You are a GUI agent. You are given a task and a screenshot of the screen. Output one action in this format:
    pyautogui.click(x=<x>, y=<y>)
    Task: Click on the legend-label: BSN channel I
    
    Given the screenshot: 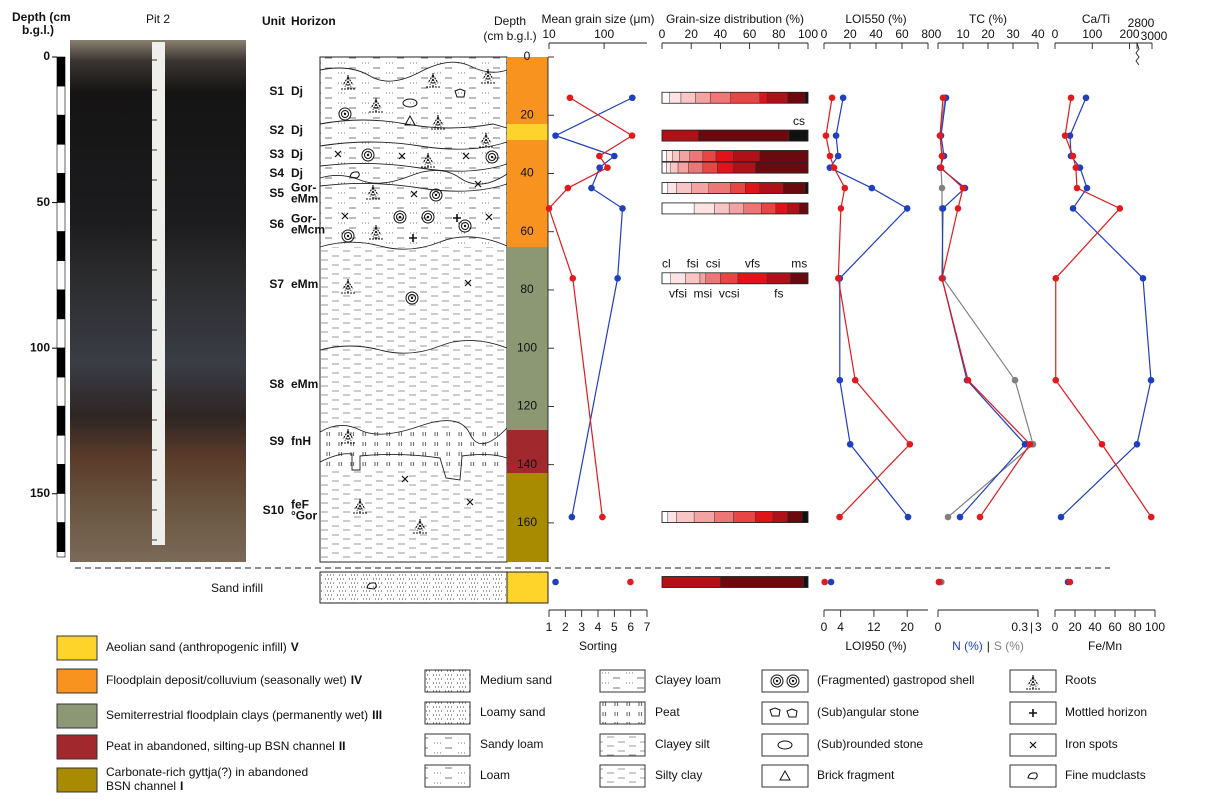 What is the action you would take?
    pyautogui.click(x=144, y=786)
    